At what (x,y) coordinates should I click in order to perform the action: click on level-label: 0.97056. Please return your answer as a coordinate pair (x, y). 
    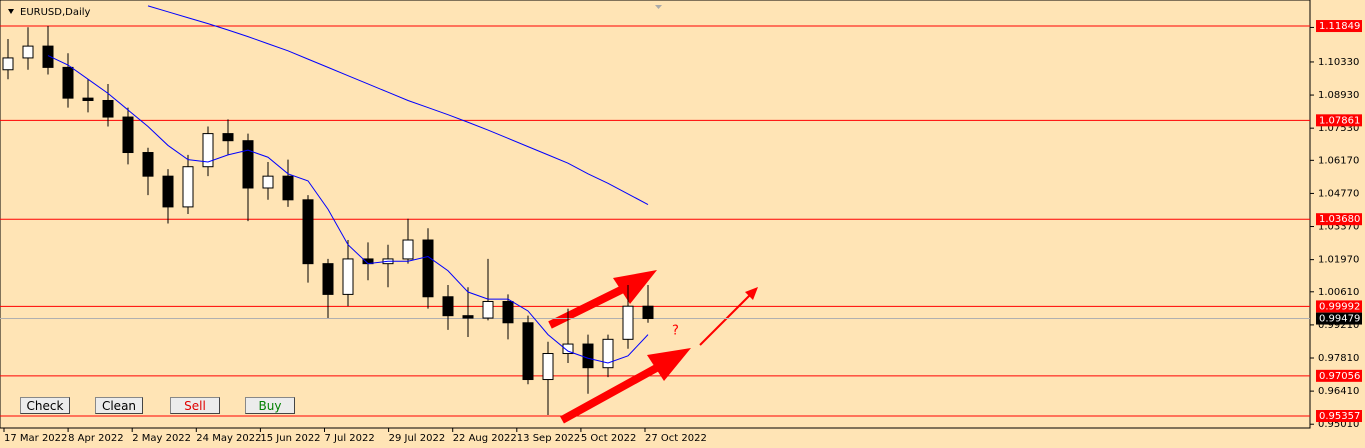
    Looking at the image, I should click on (1339, 376).